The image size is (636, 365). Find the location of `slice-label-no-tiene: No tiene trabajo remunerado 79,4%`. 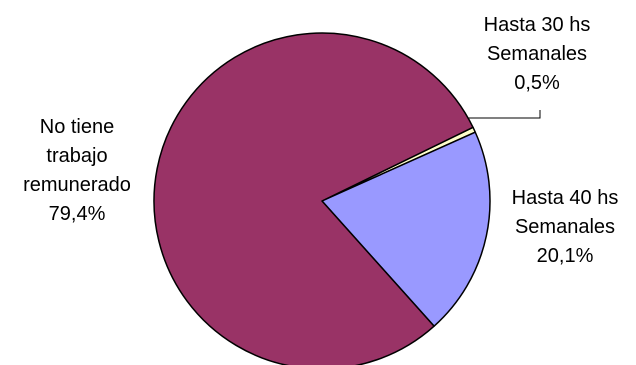

slice-label-no-tiene: No tiene trabajo remunerado 79,4% is located at coordinates (77, 170).